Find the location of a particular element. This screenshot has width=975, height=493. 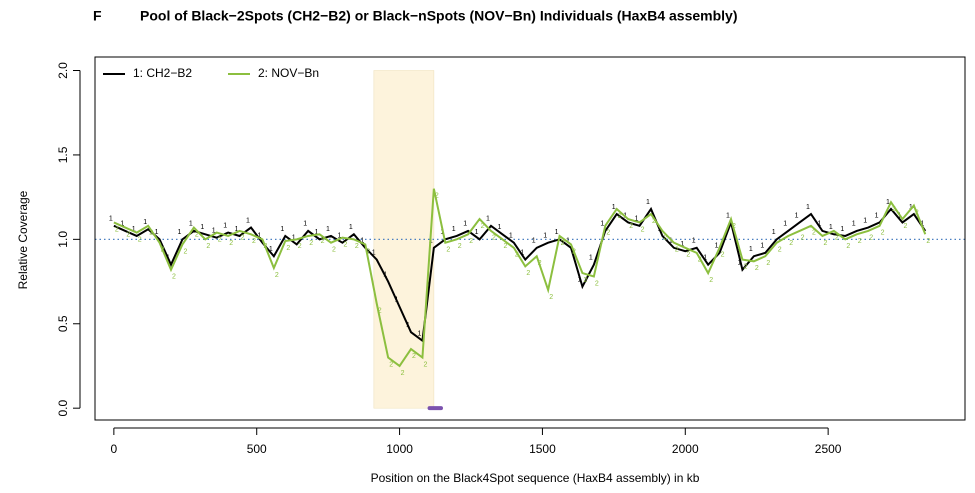

x-tick-label: 1500 is located at coordinates (542, 449).